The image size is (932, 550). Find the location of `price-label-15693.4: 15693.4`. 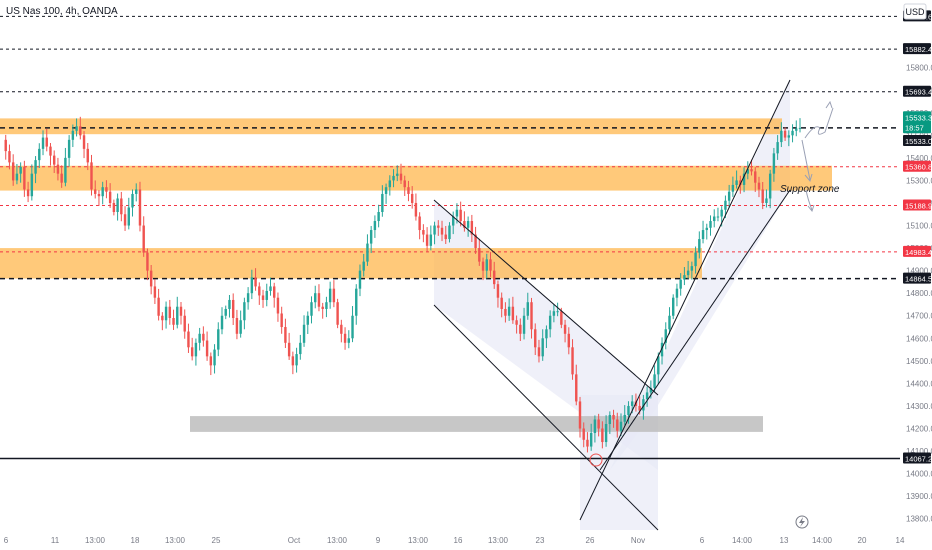

price-label-15693.4: 15693.4 is located at coordinates (918, 92).